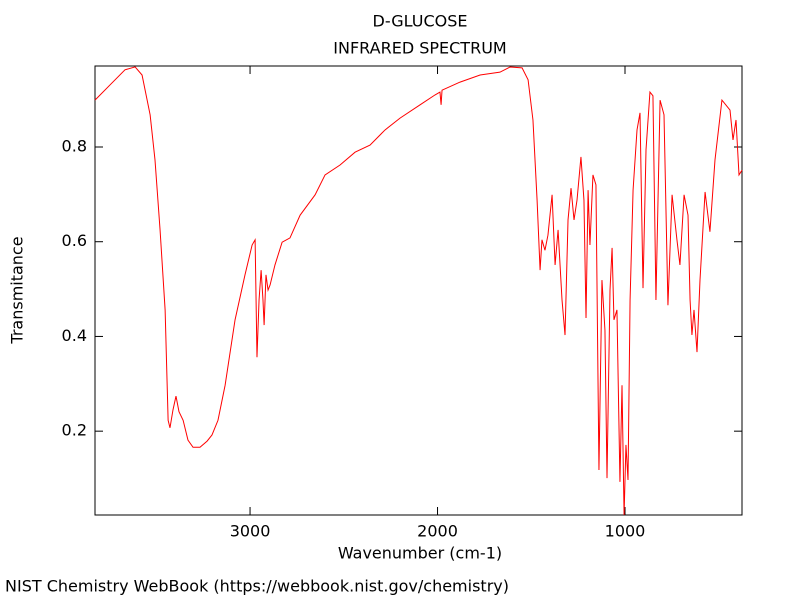 The width and height of the screenshot is (800, 600). Describe the element at coordinates (74, 240) in the screenshot. I see `y-tick-label: 0.6` at that location.